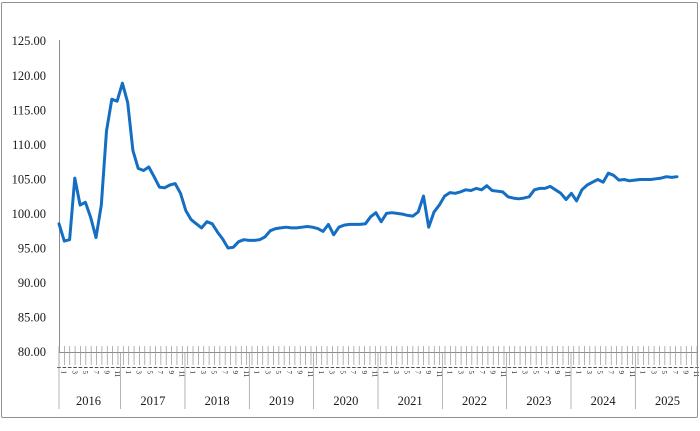 This screenshot has height=431, width=700. Describe the element at coordinates (345, 401) in the screenshot. I see `year-label: 2020` at that location.